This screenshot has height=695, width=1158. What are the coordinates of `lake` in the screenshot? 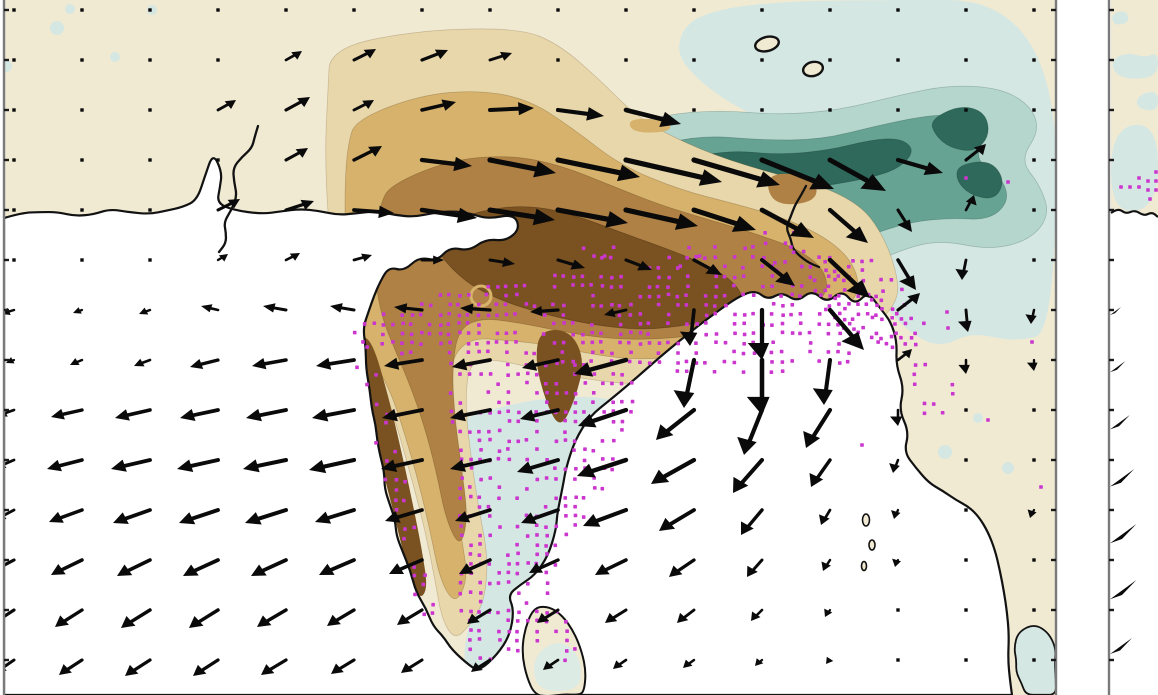 It's located at (767, 44).